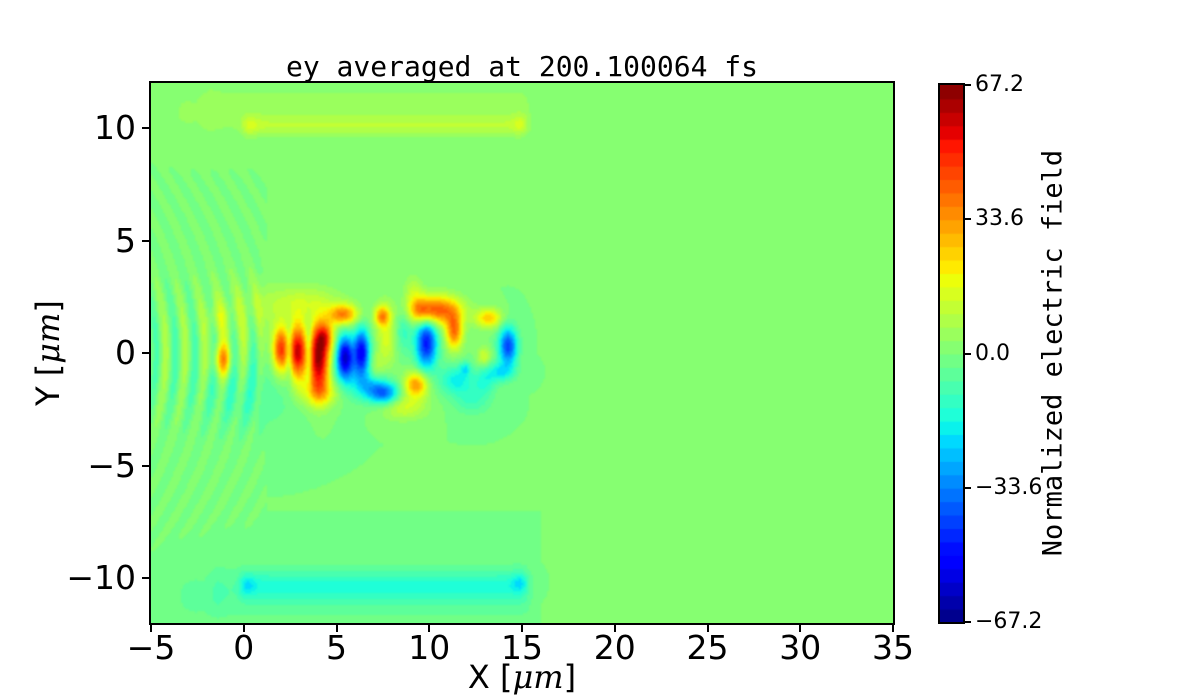  What do you see at coordinates (522, 647) in the screenshot?
I see `x-tick-label: 15` at bounding box center [522, 647].